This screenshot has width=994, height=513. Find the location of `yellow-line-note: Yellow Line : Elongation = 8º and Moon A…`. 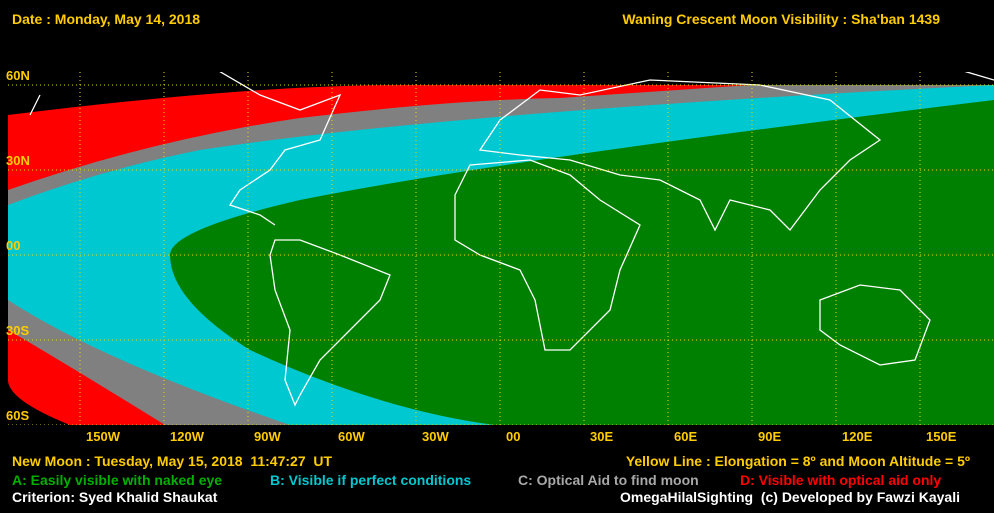

yellow-line-note: Yellow Line : Elongation = 8º and Moon A… is located at coordinates (798, 461).